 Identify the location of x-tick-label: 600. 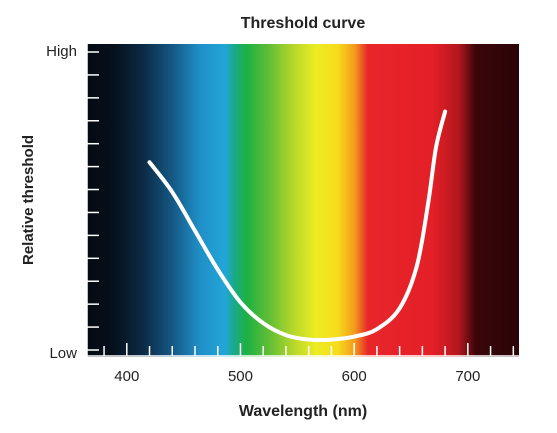
(354, 376).